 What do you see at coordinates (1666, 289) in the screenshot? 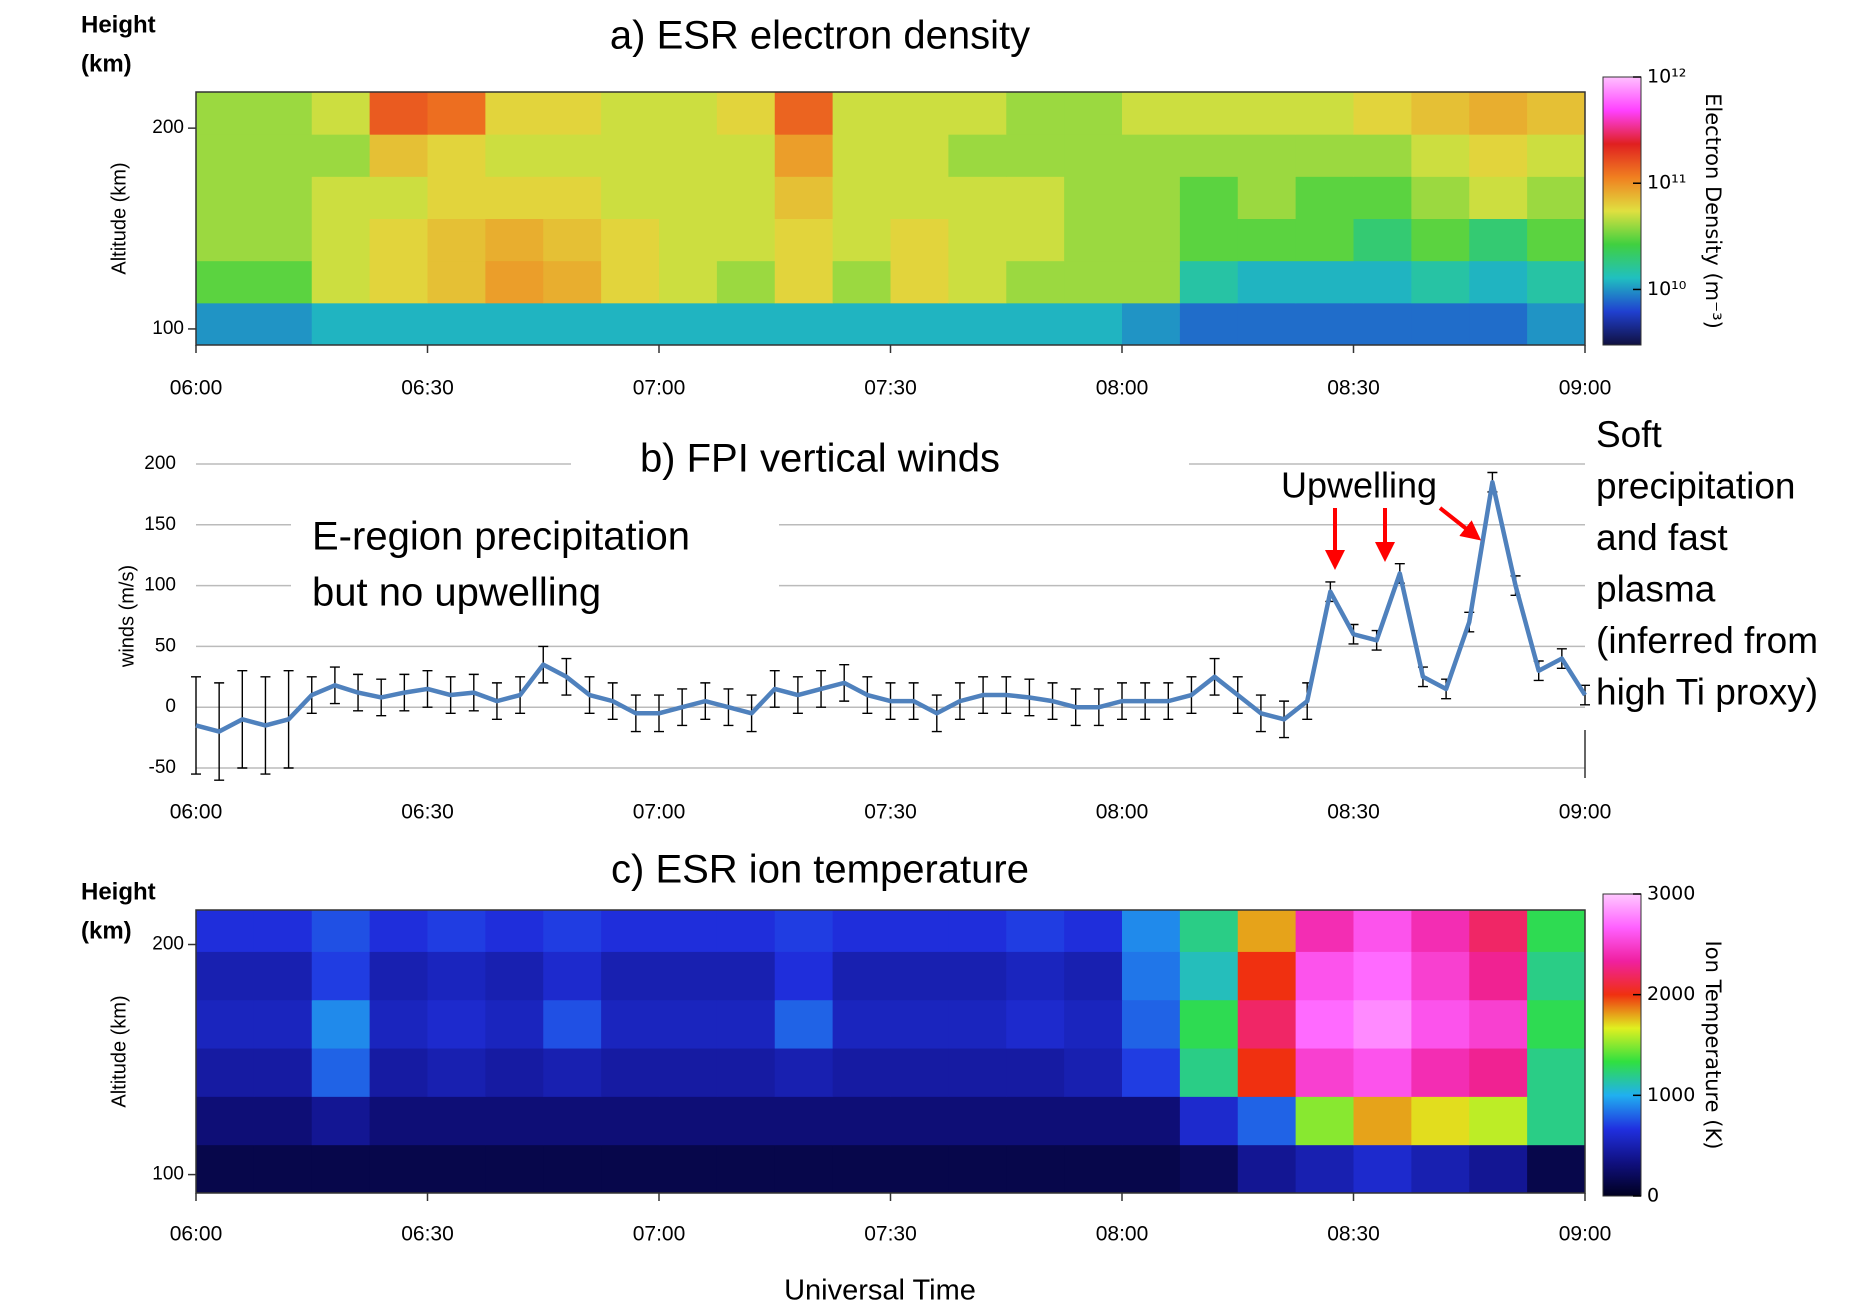
I see `colorbar-tick-label: 10¹⁰` at bounding box center [1666, 289].